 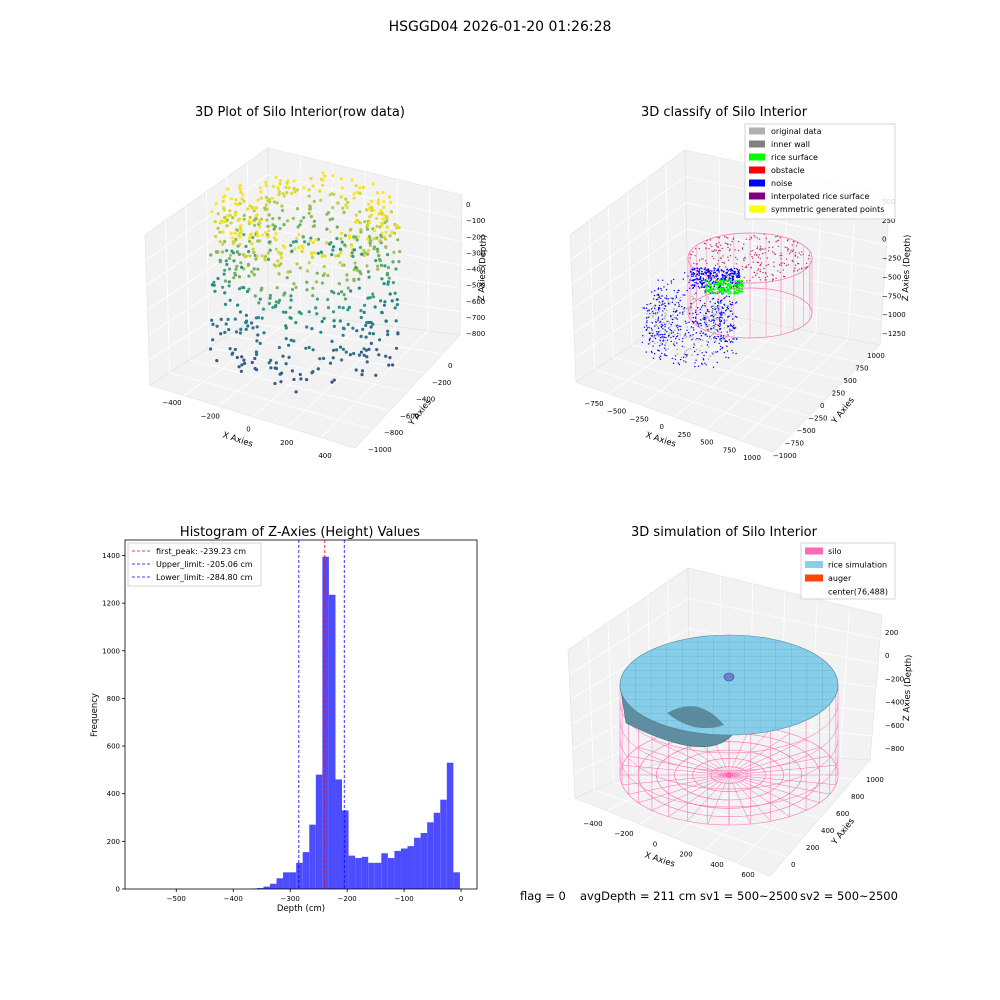 I want to click on panel2-legend-label: noise, so click(x=781, y=183).